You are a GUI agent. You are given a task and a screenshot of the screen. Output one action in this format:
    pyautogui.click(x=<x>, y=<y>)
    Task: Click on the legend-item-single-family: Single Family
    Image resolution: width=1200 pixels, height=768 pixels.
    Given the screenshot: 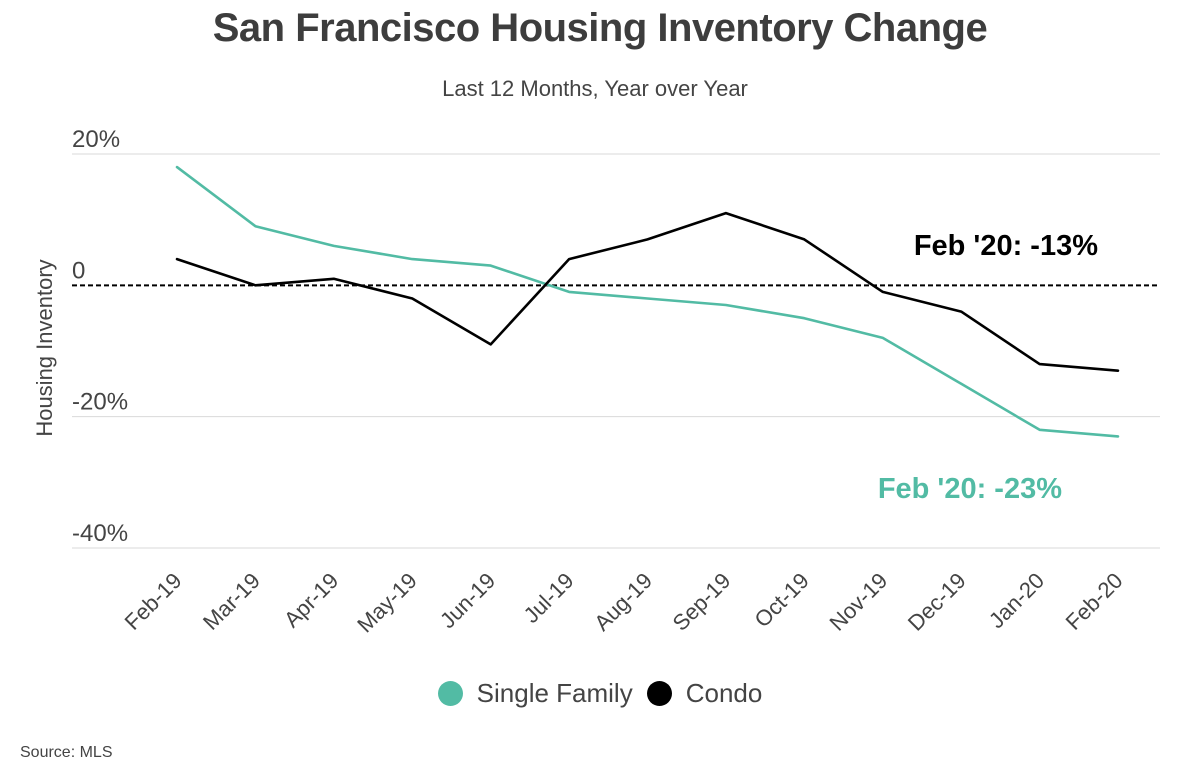 What is the action you would take?
    pyautogui.click(x=535, y=693)
    